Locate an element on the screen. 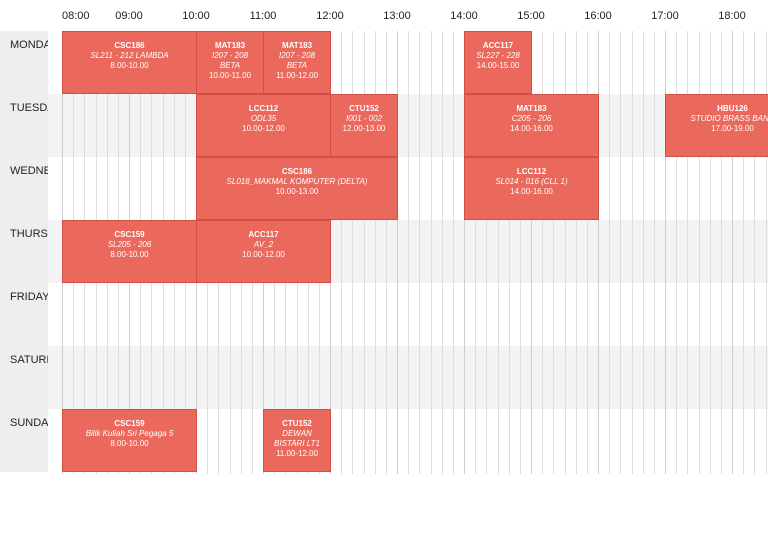 This screenshot has width=768, height=543. class-room: C205 - 206 is located at coordinates (531, 118).